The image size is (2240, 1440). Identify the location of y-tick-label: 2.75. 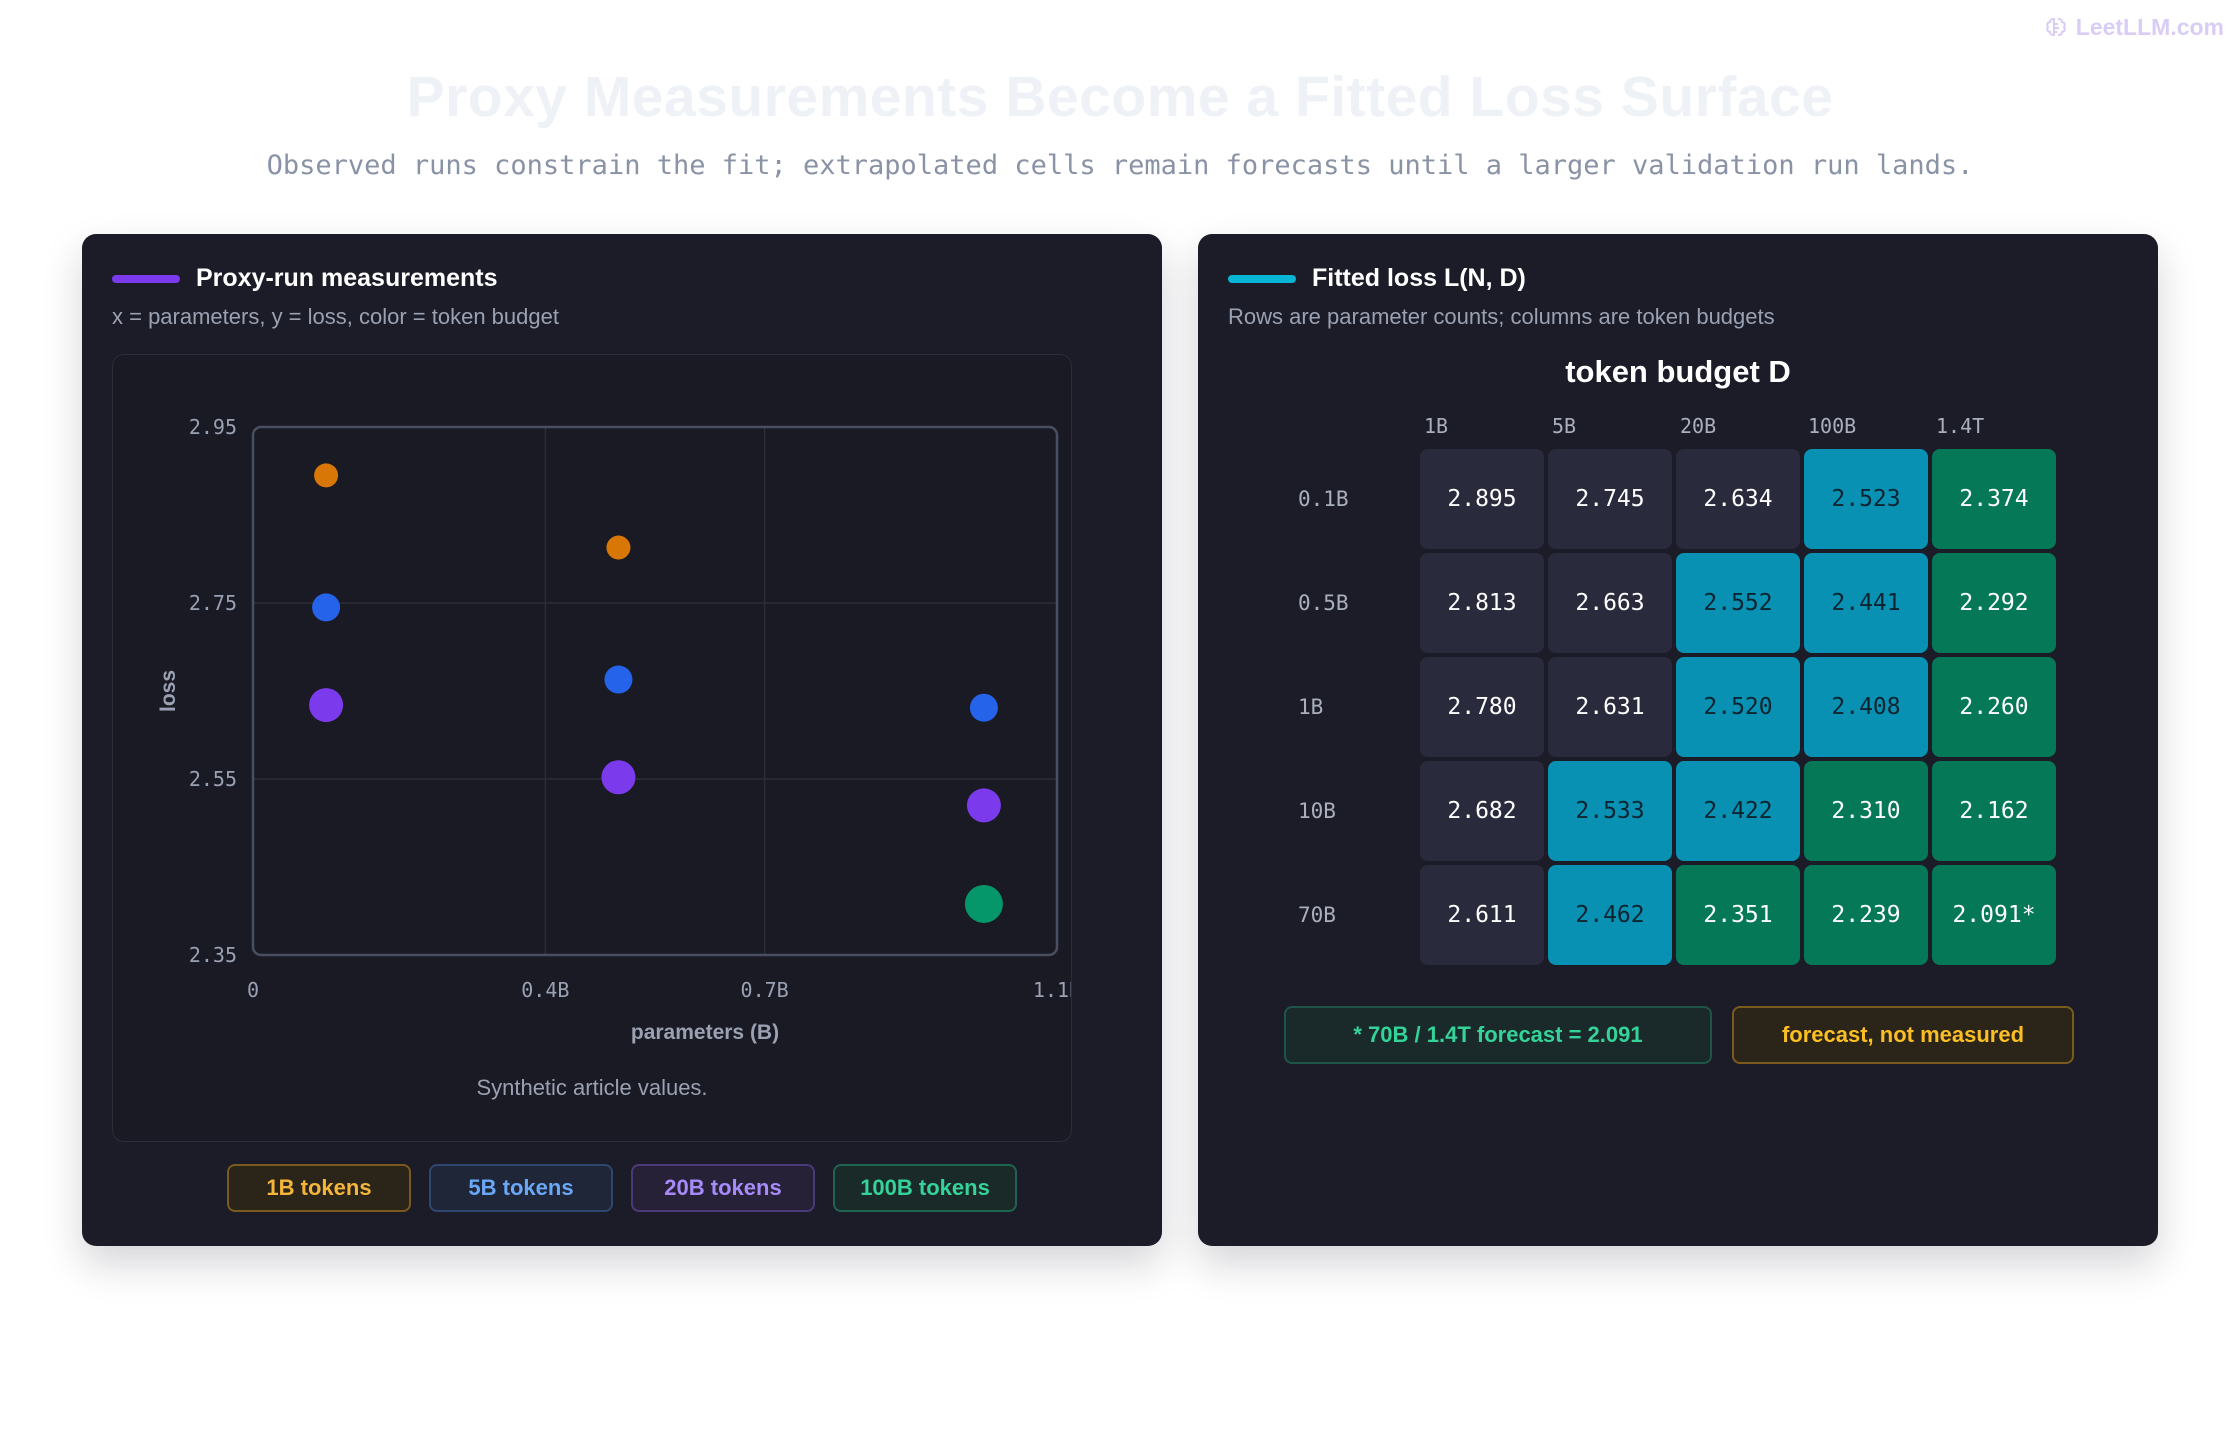
(213, 603).